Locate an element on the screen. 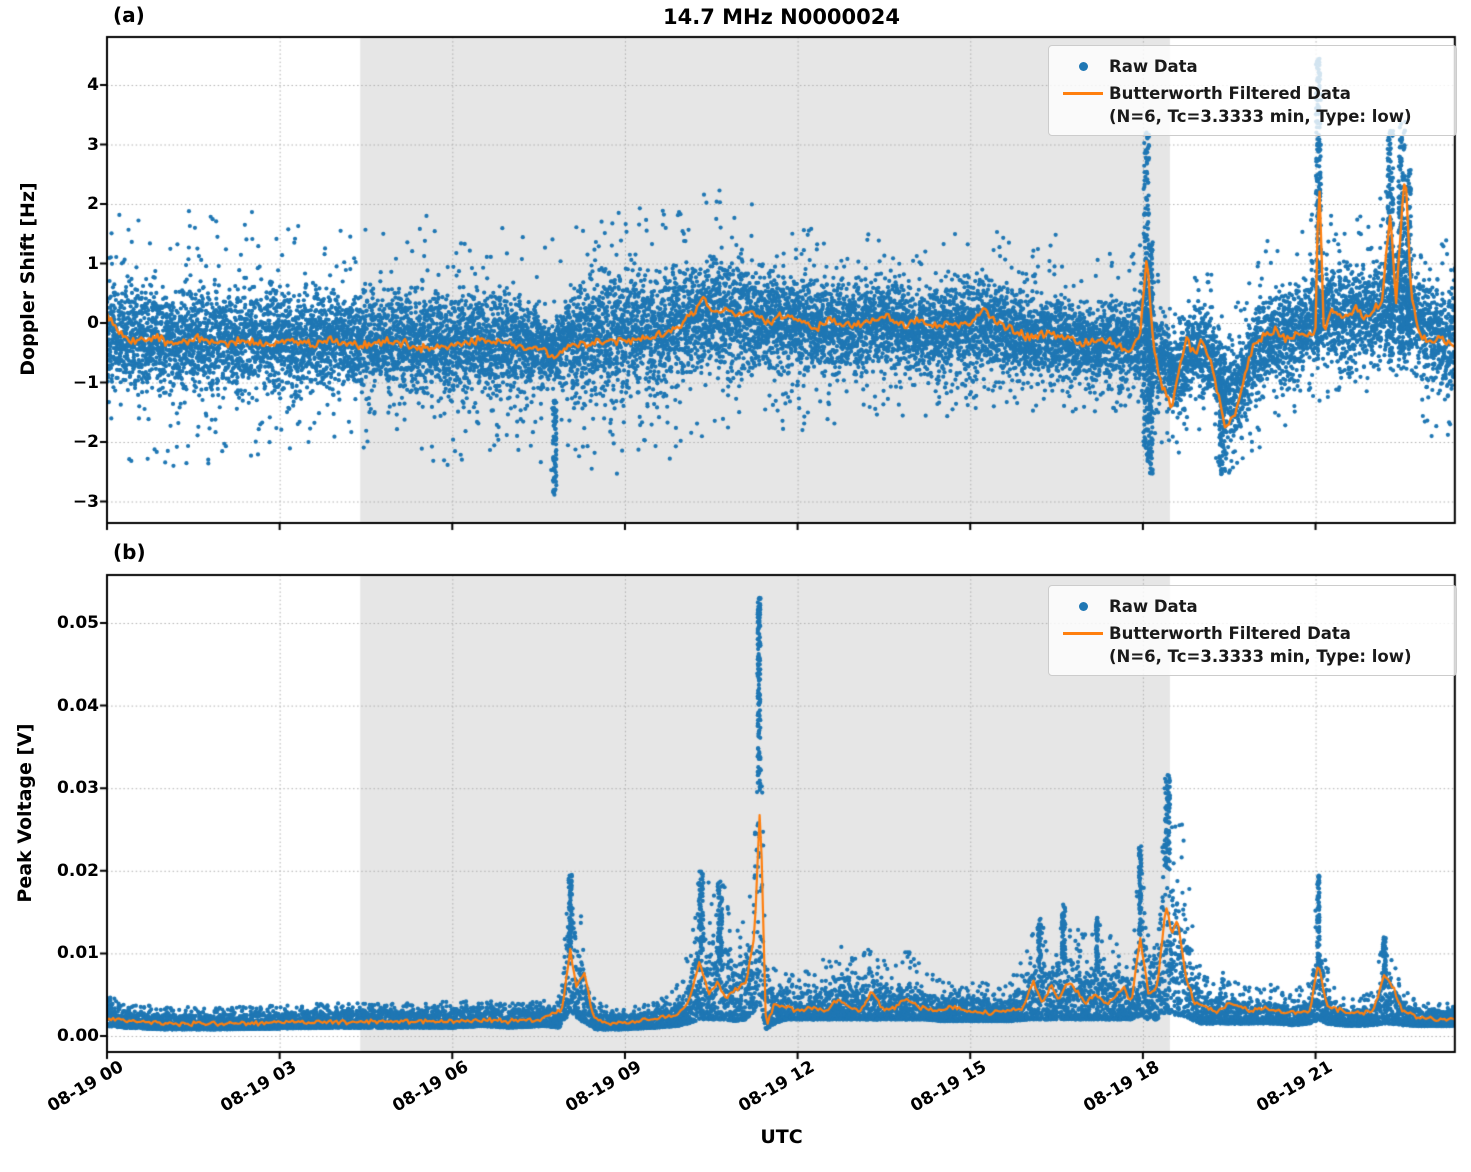 The width and height of the screenshot is (1471, 1172). y-tick-label: 1 is located at coordinates (93, 263).